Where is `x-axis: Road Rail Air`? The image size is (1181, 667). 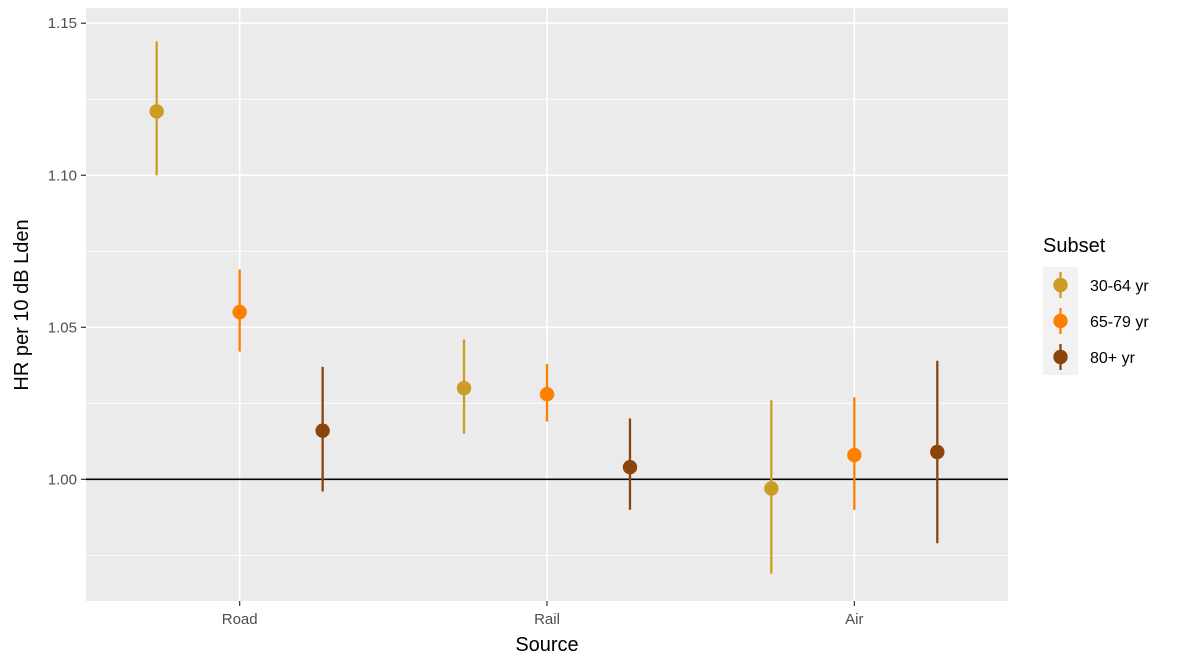 x-axis: Road Rail Air is located at coordinates (543, 614).